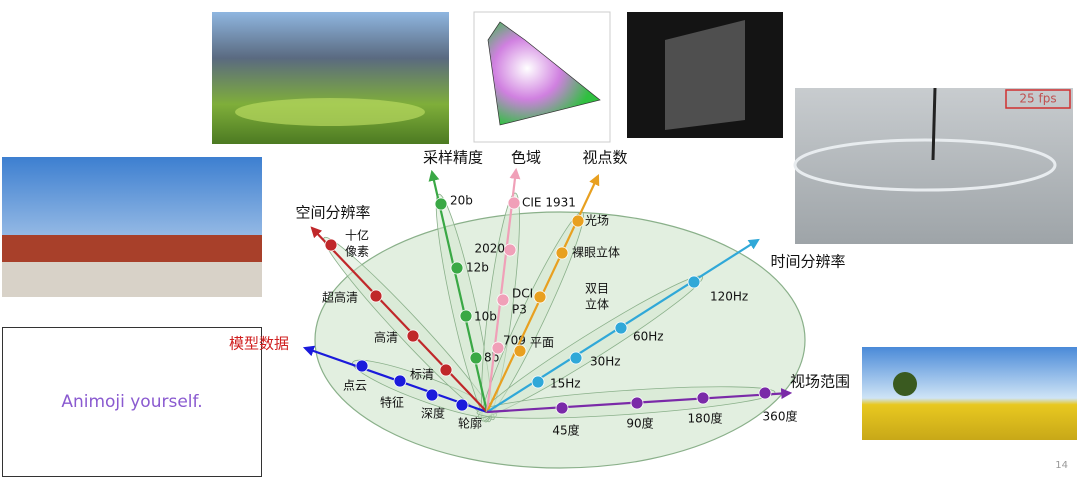 The height and width of the screenshot is (479, 1080). What do you see at coordinates (565, 430) in the screenshot?
I see `level-label: 45度` at bounding box center [565, 430].